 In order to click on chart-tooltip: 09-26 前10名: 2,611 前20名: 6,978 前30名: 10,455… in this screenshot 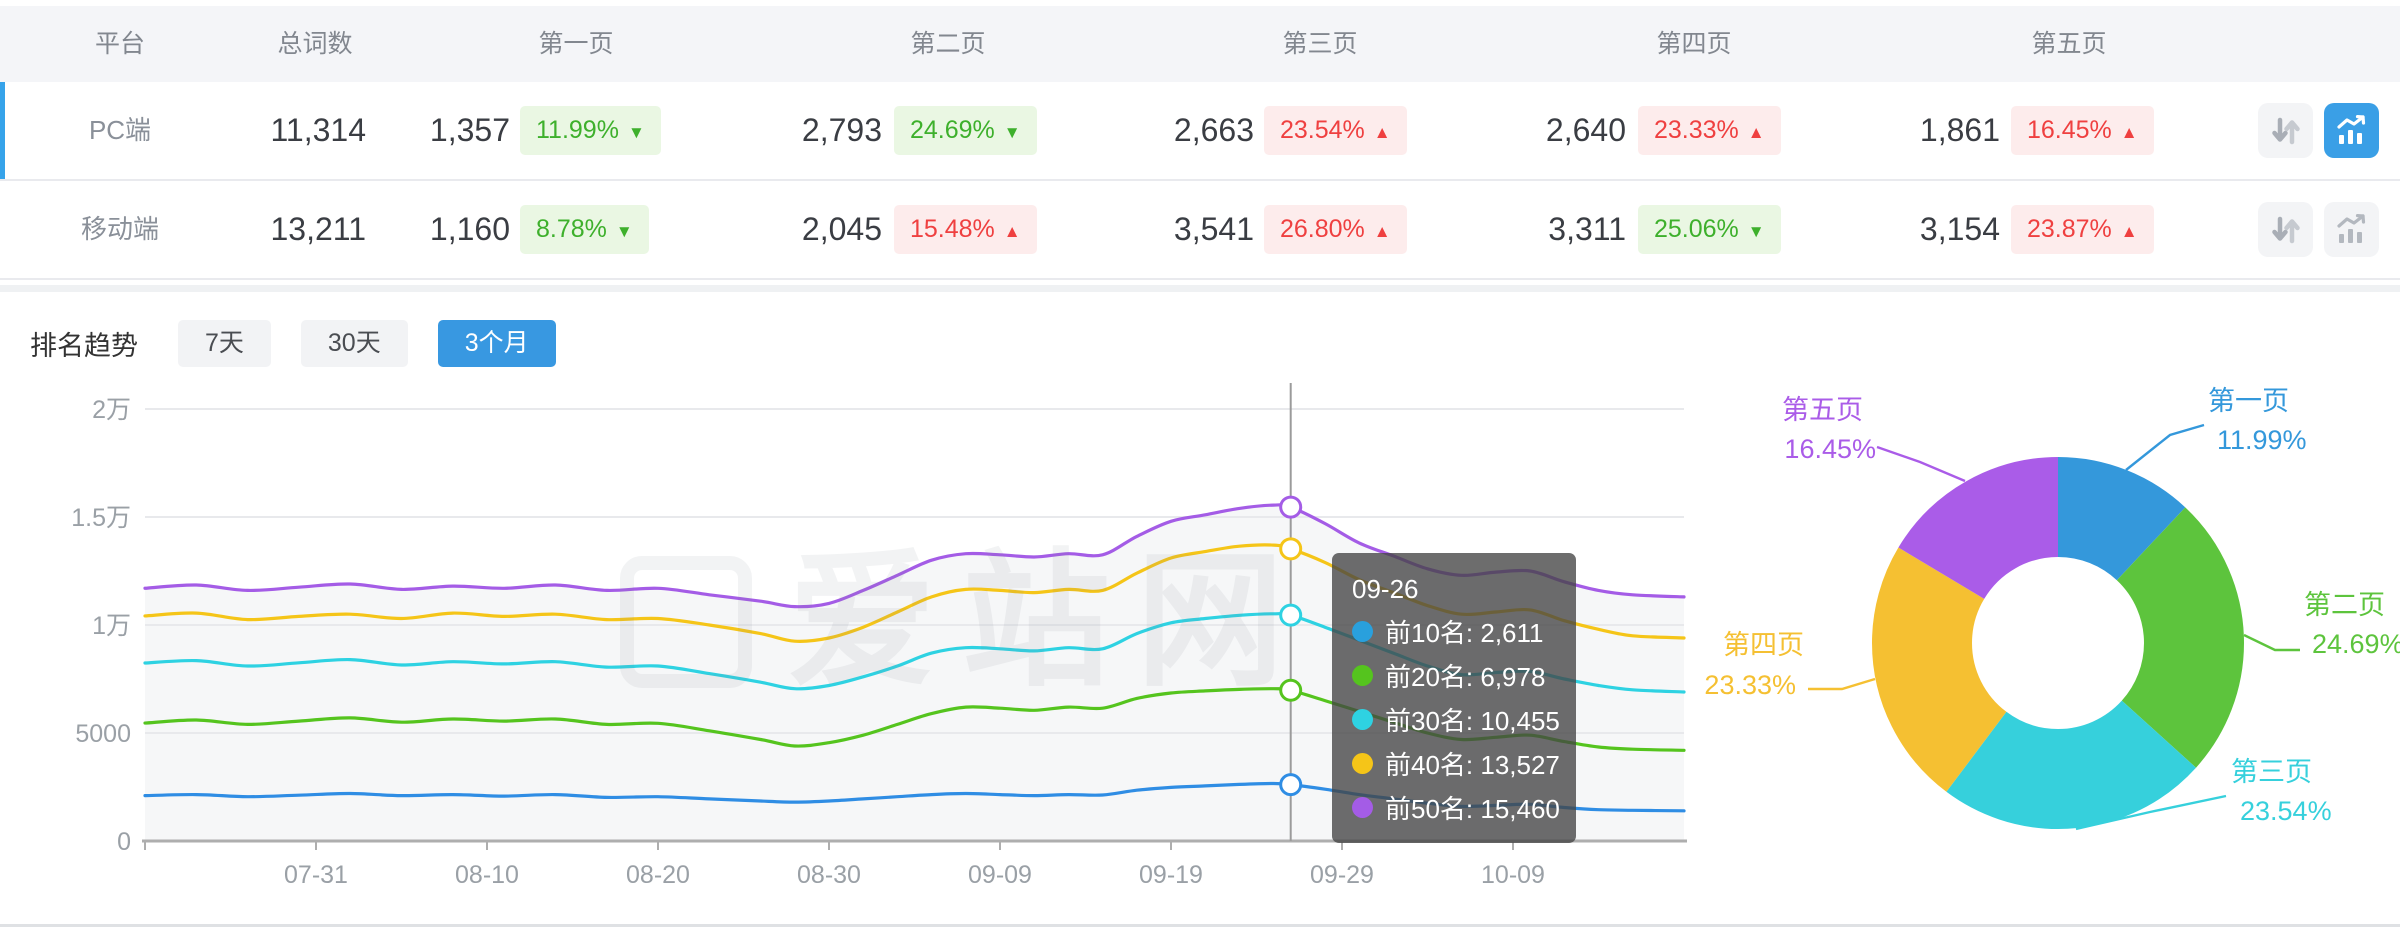, I will do `click(1454, 698)`.